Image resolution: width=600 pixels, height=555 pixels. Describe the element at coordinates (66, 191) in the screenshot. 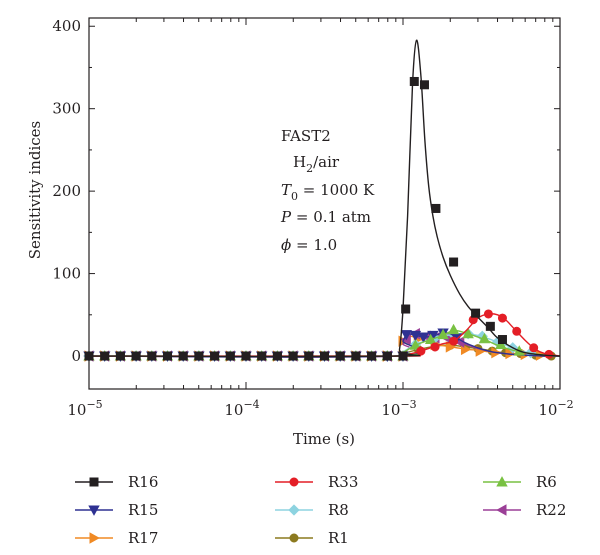

I see `y-tick-label: 200` at that location.